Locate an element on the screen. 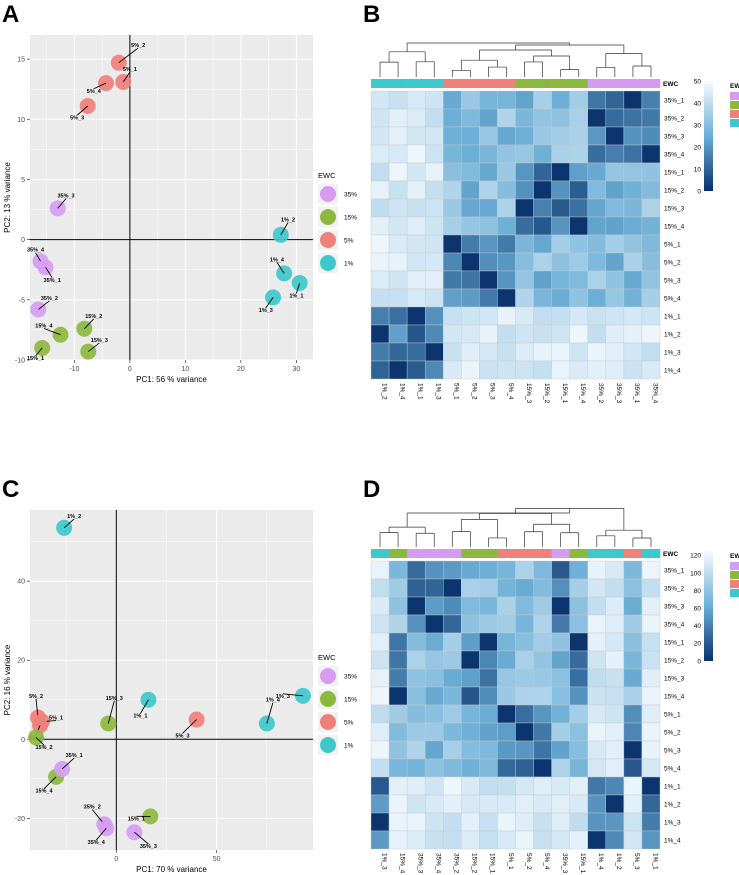  column-label: 5%_2 is located at coordinates (474, 391).